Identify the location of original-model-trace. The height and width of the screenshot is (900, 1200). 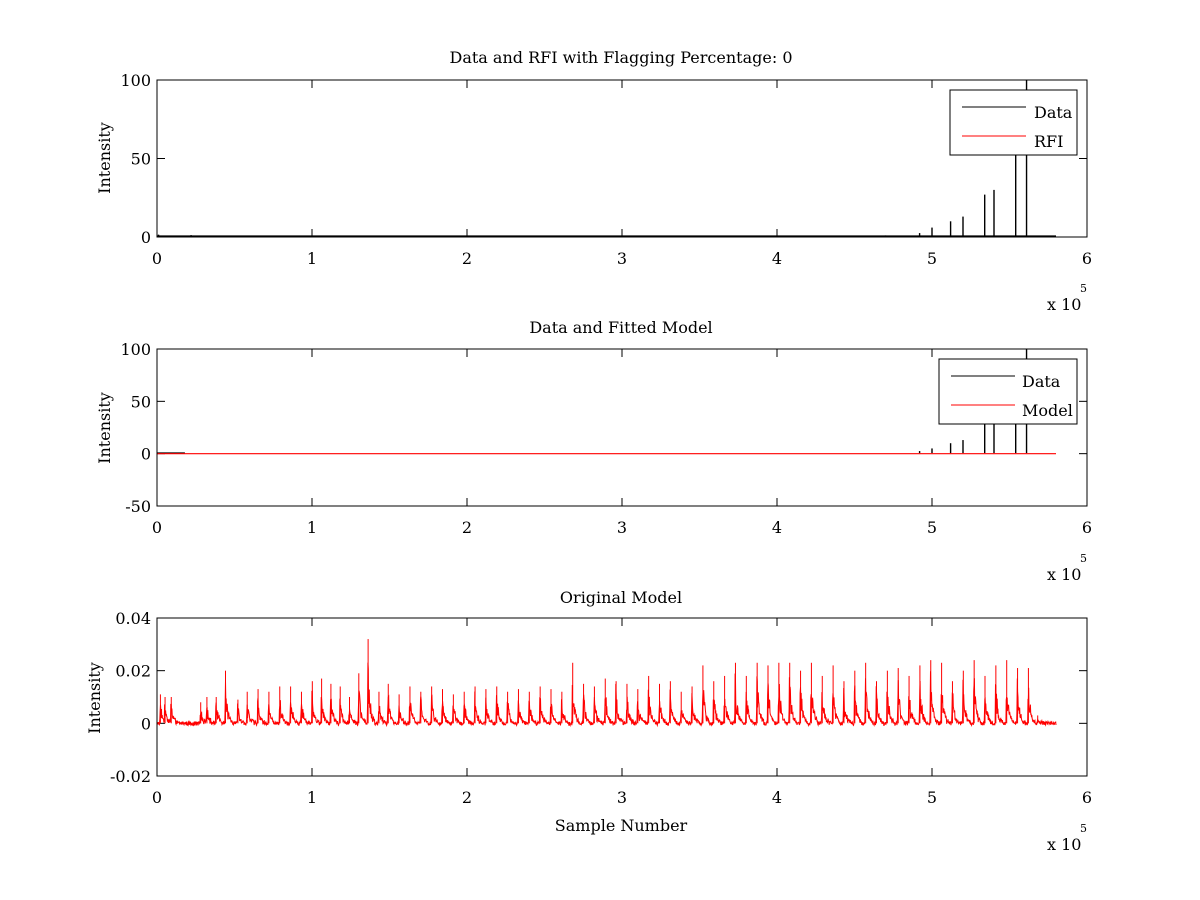
(606, 695).